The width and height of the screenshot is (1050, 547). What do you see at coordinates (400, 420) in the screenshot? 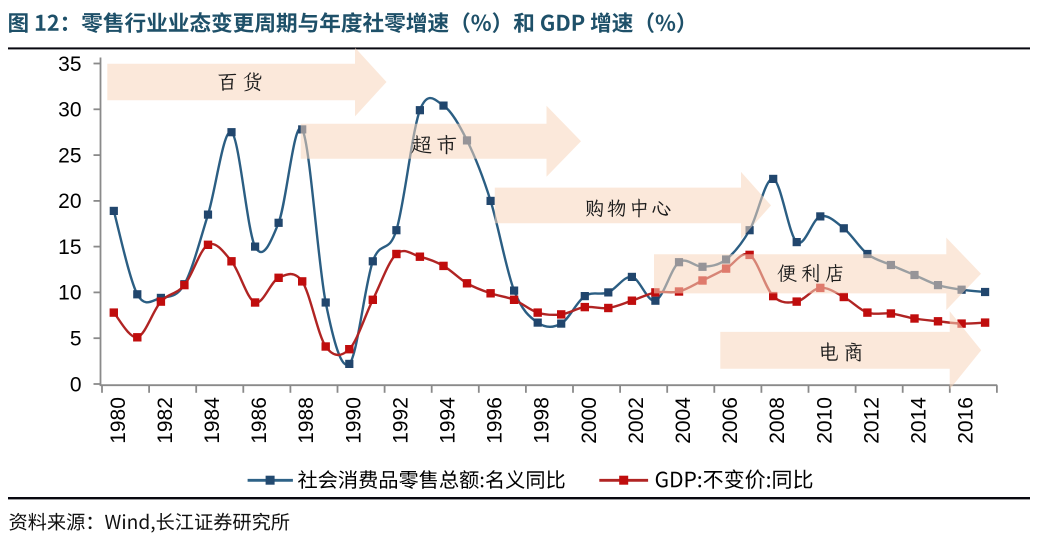
I see `svg-text: 1992` at bounding box center [400, 420].